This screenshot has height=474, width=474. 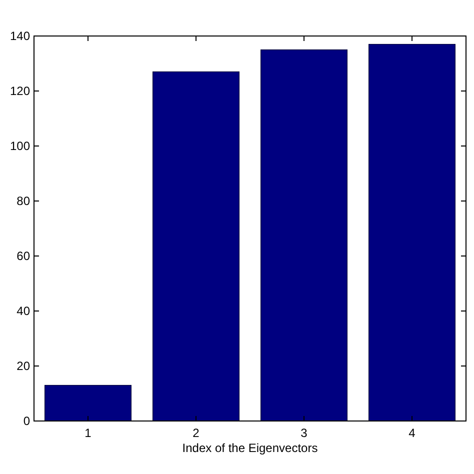 What do you see at coordinates (26, 421) in the screenshot?
I see `y-tick-label: 0` at bounding box center [26, 421].